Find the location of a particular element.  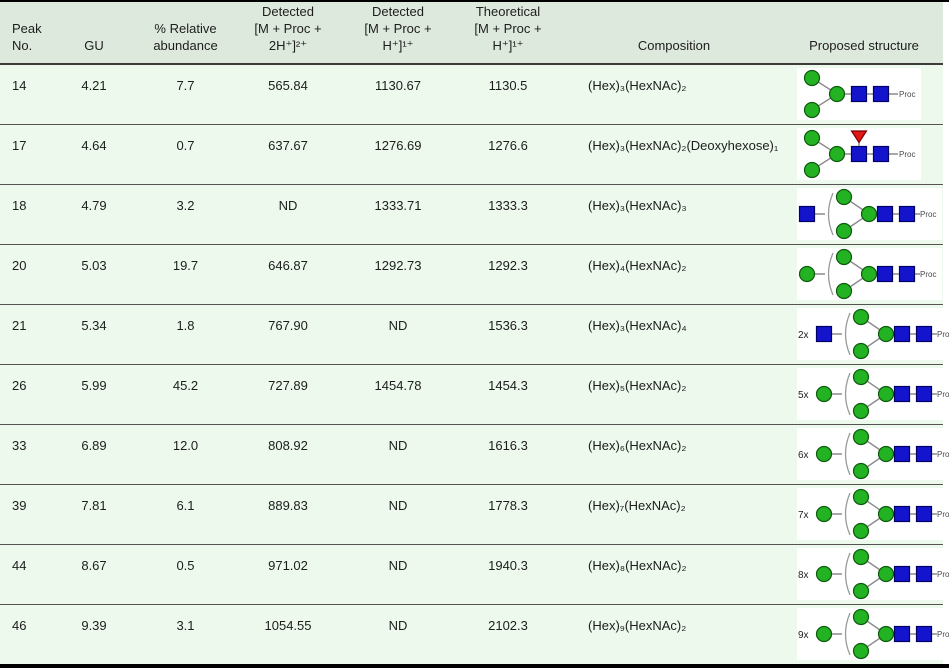

cell-m2h: ND is located at coordinates (288, 213).